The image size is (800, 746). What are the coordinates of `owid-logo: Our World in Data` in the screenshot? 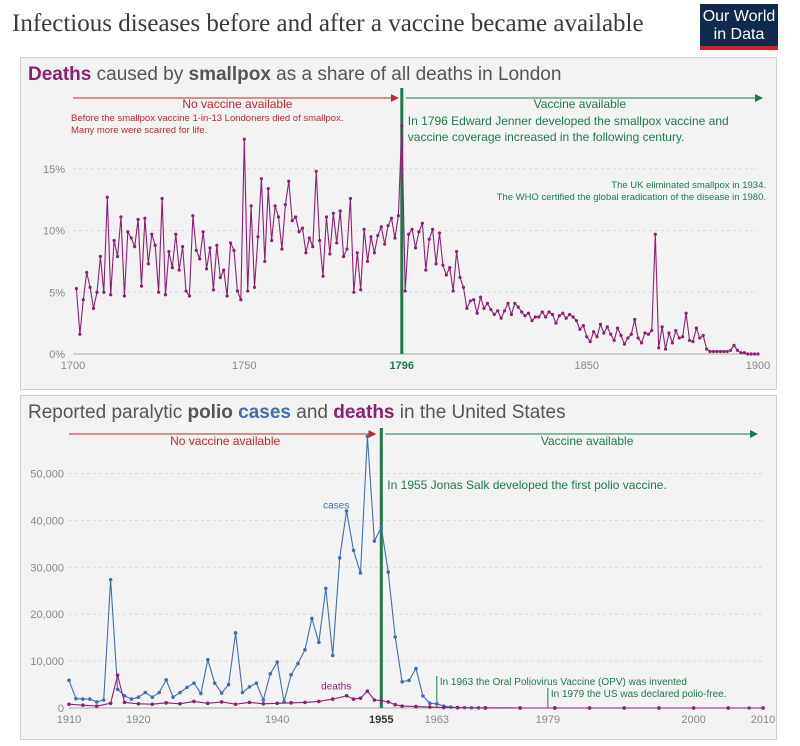 It's located at (739, 27).